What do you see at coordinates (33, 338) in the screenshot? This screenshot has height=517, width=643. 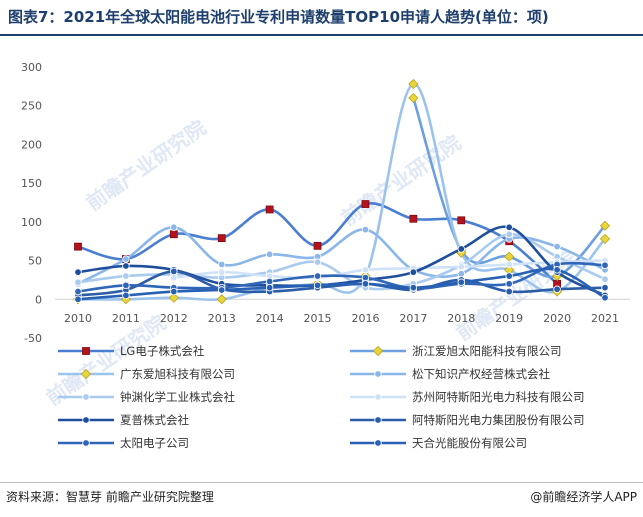 I see `y-tick-label: -50` at bounding box center [33, 338].